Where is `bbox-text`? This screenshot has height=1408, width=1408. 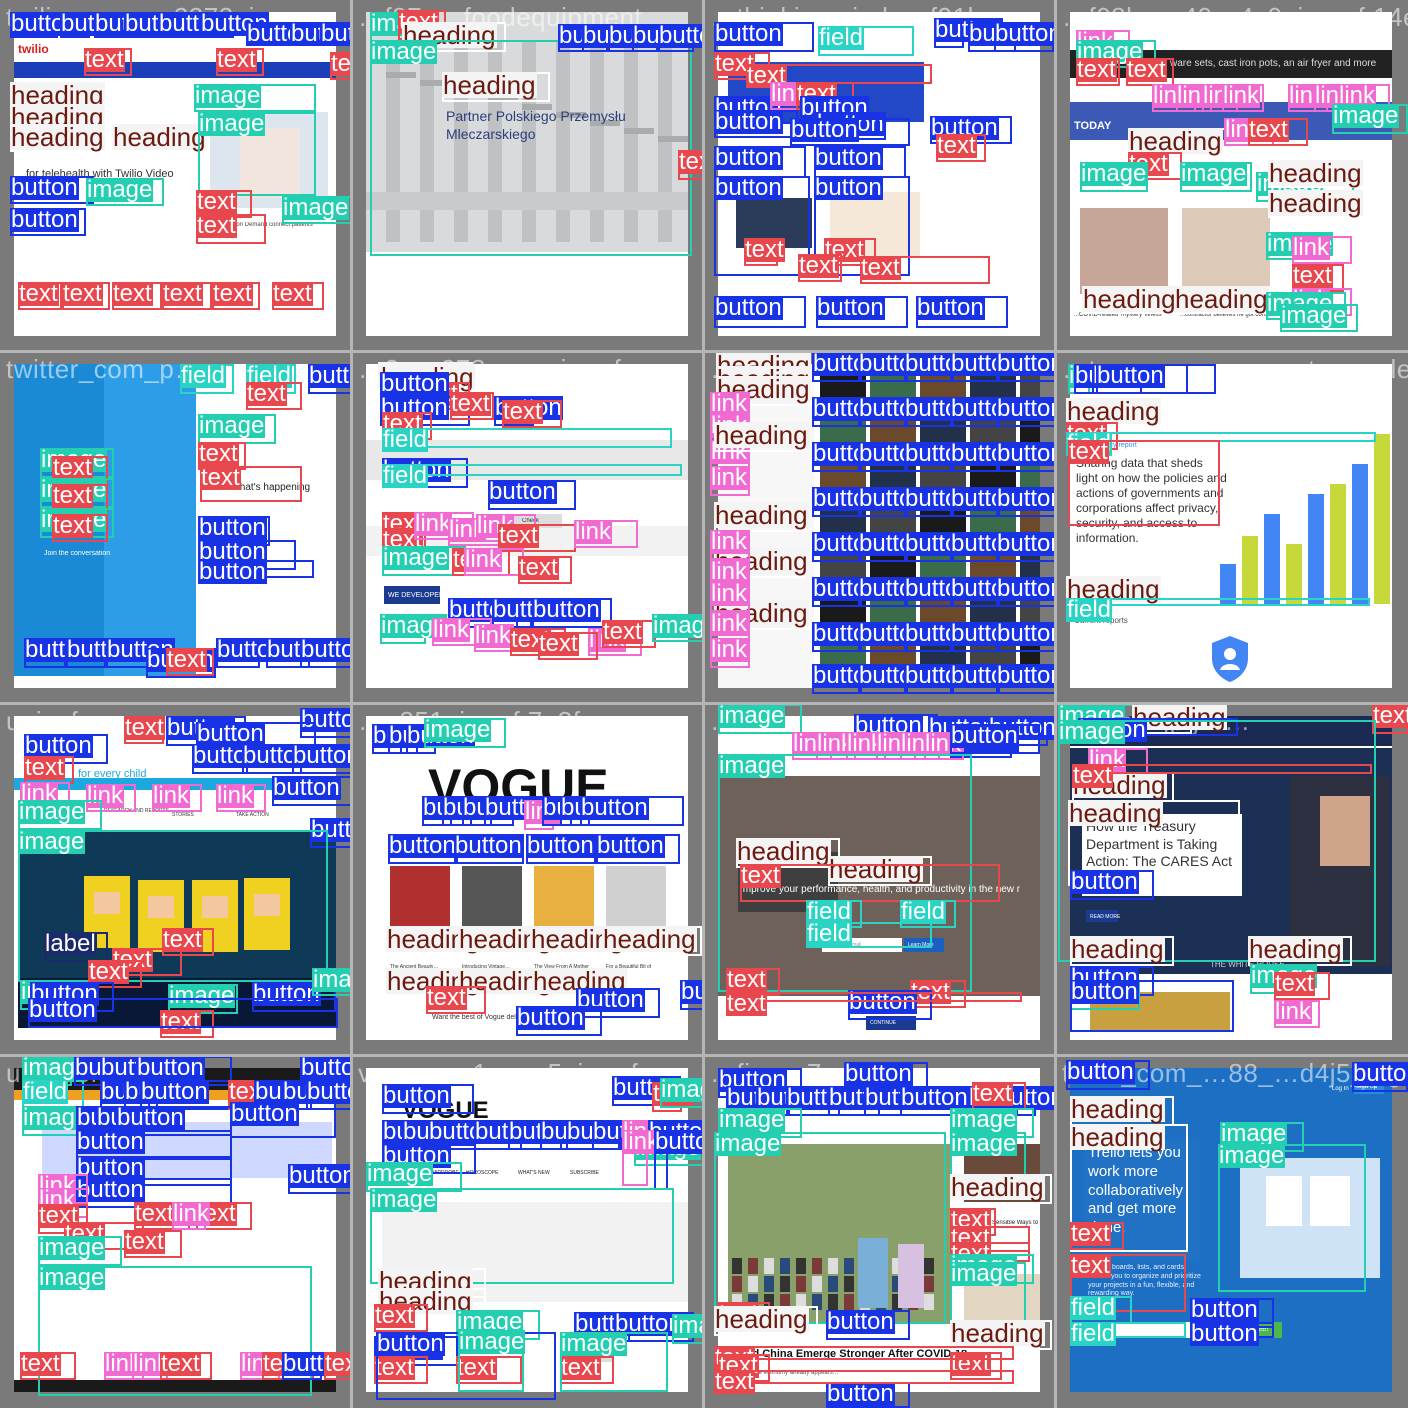 bbox-text is located at coordinates (874, 997).